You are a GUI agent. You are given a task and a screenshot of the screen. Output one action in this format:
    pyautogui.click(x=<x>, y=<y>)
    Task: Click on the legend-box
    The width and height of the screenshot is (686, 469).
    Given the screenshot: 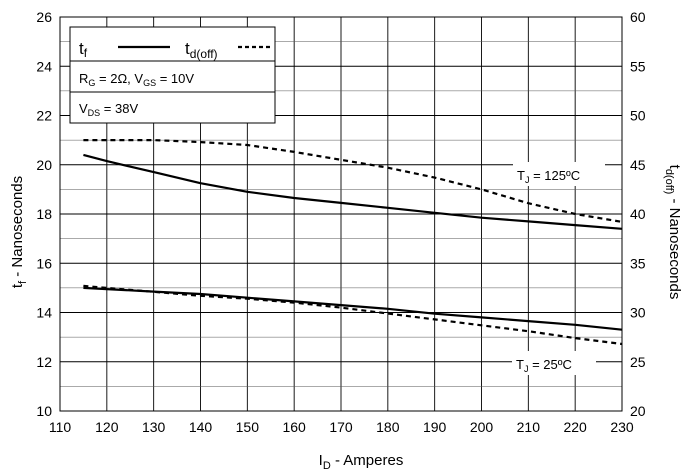 What is the action you would take?
    pyautogui.click(x=172, y=75)
    